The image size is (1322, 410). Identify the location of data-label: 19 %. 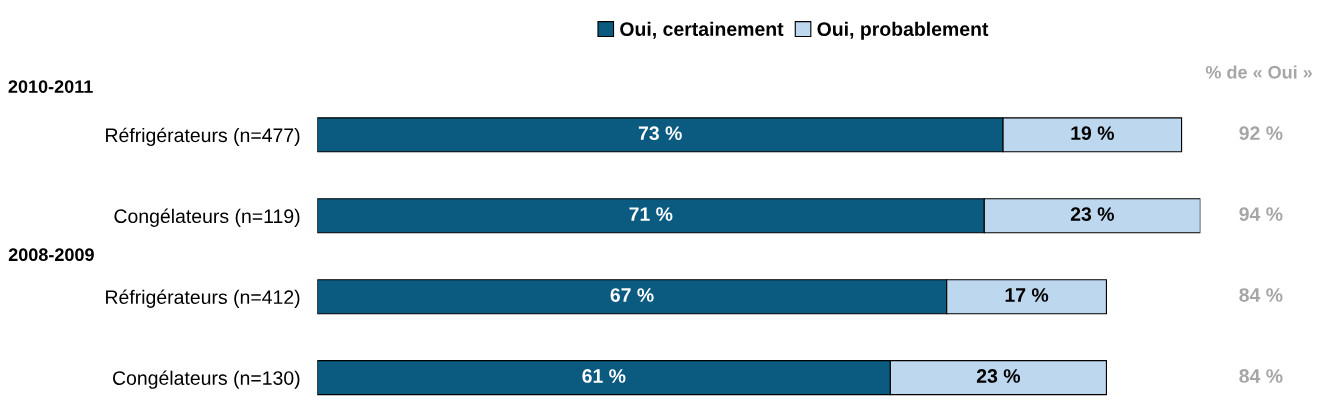
(1092, 133).